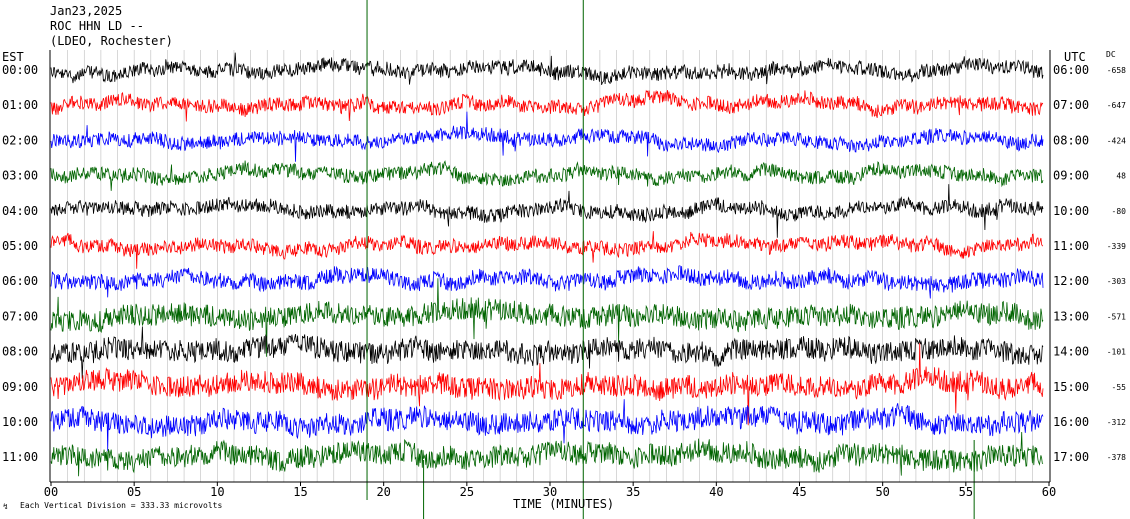 The width and height of the screenshot is (1130, 519). What do you see at coordinates (1116, 316) in the screenshot?
I see `dc-offset-label: -571` at bounding box center [1116, 316].